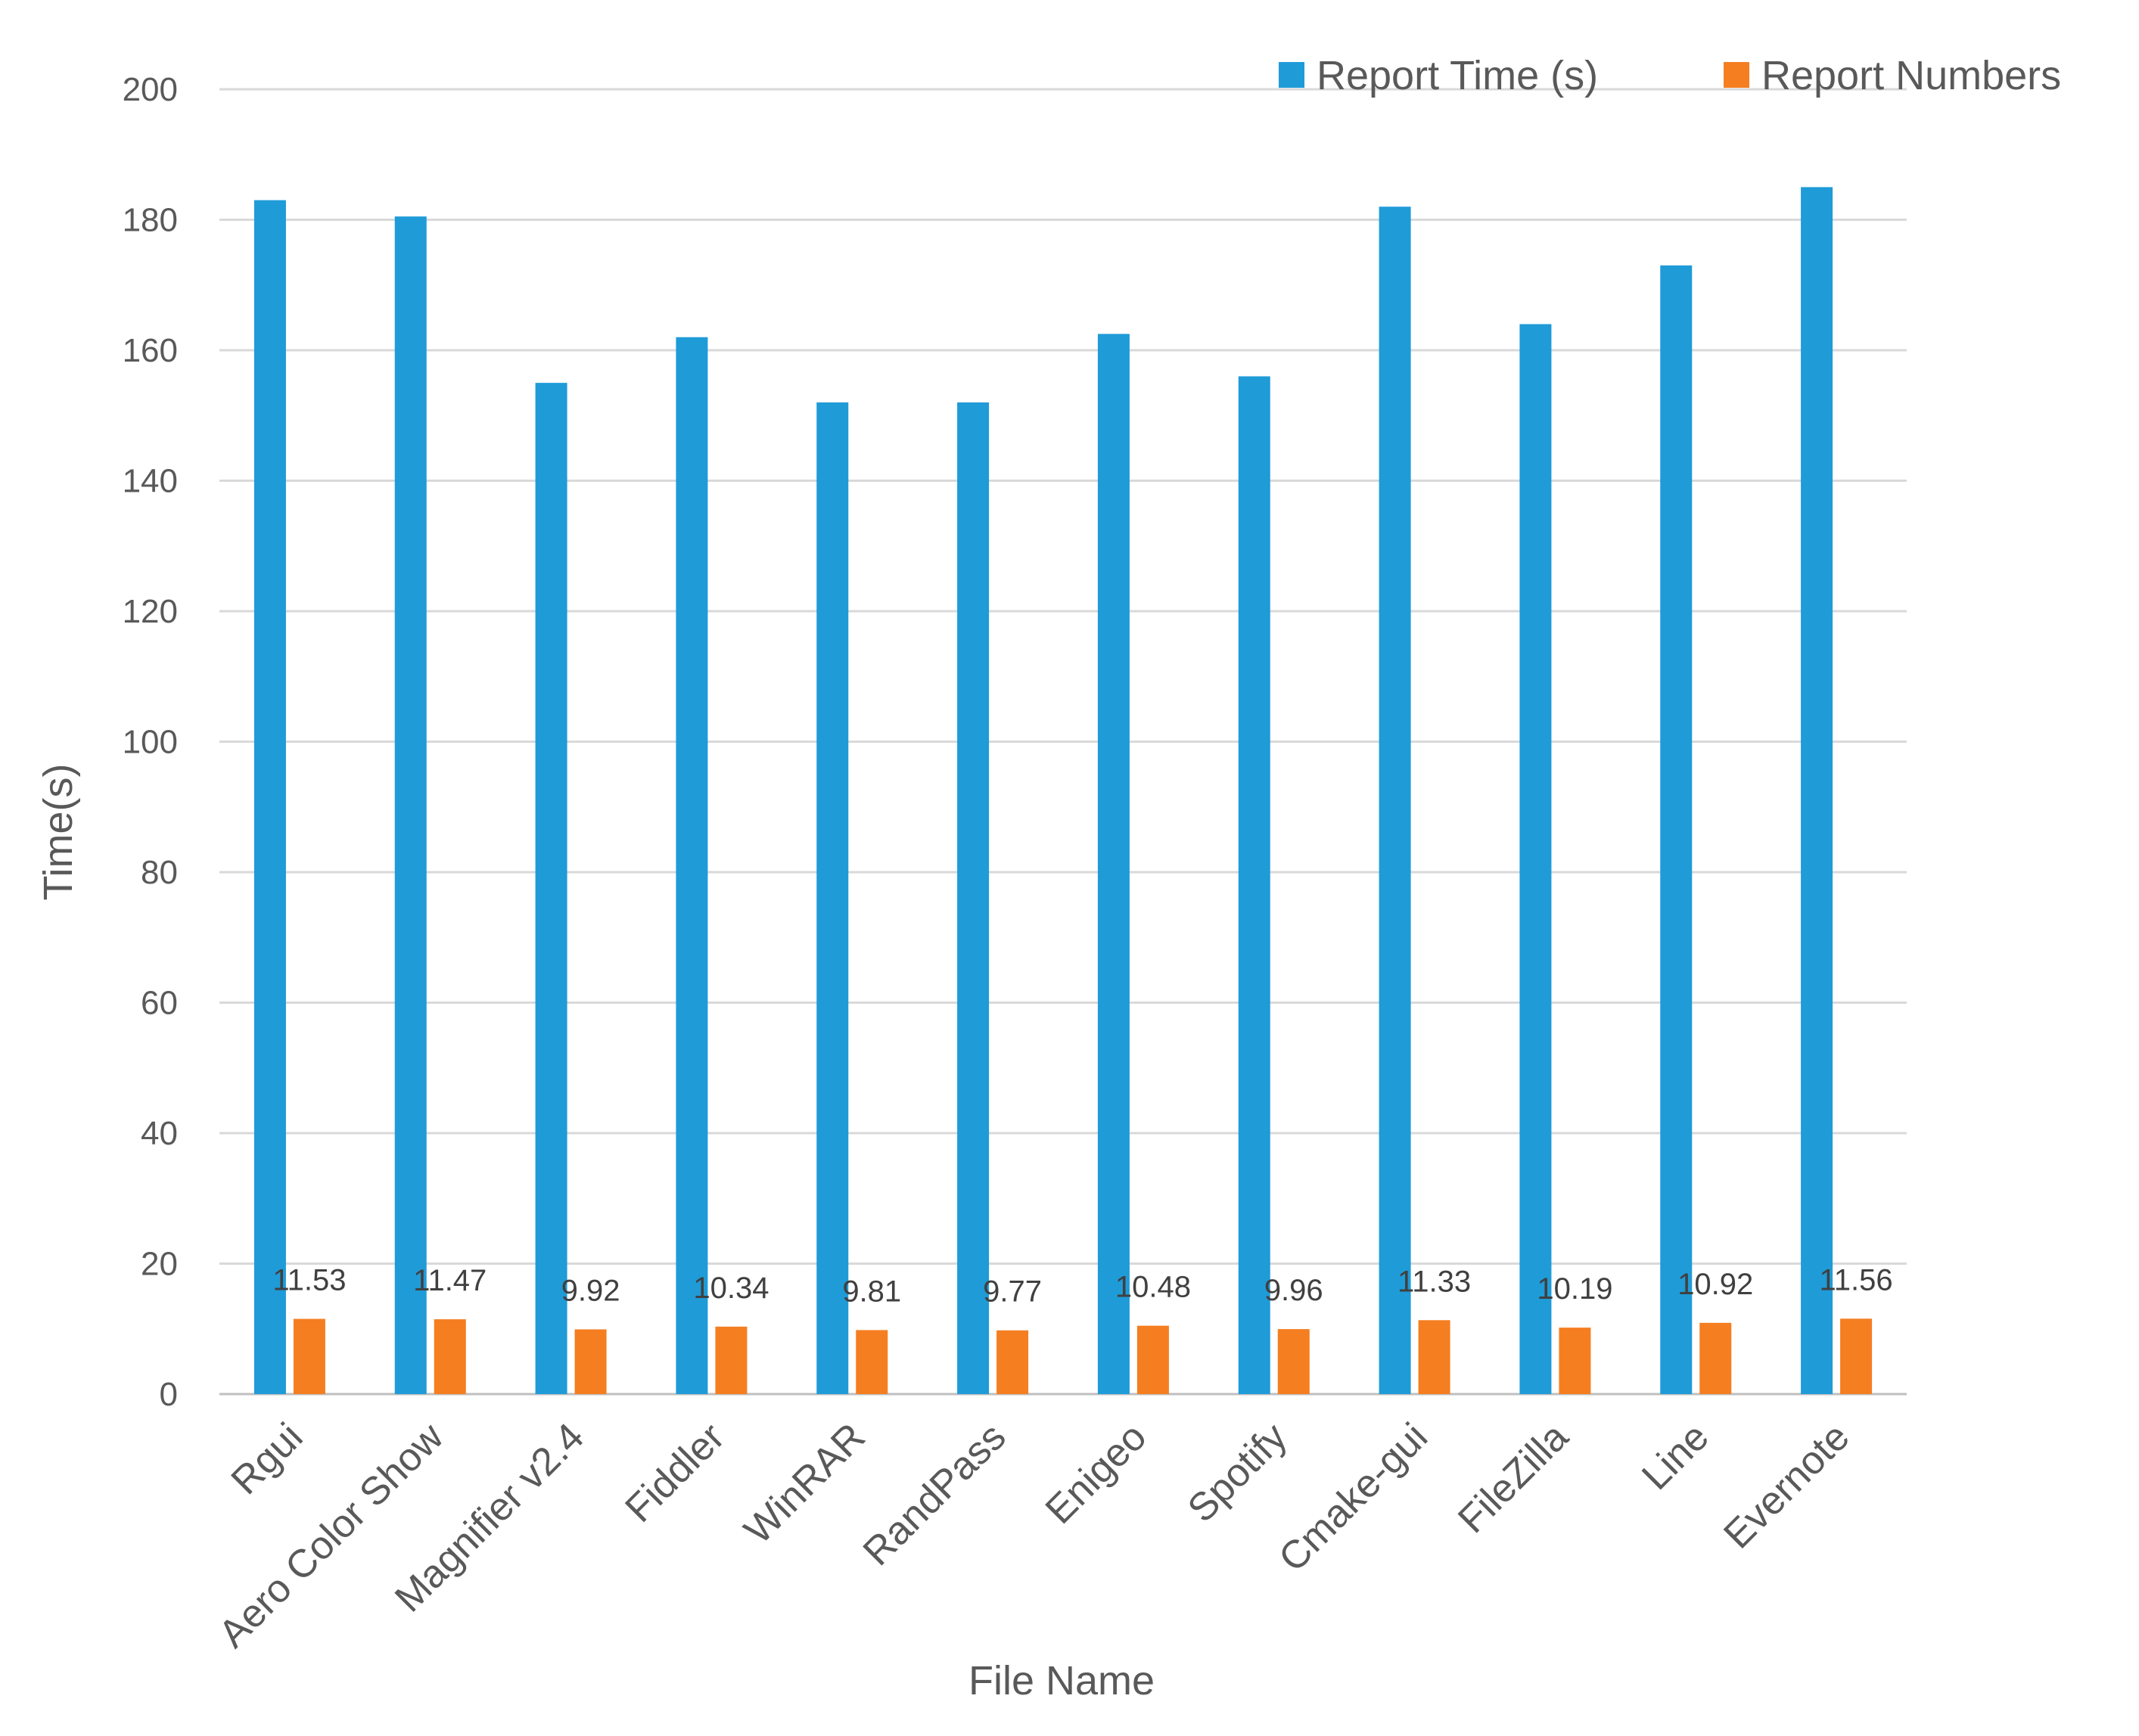  What do you see at coordinates (805, 1483) in the screenshot?
I see `x-category-label: WinRAR` at bounding box center [805, 1483].